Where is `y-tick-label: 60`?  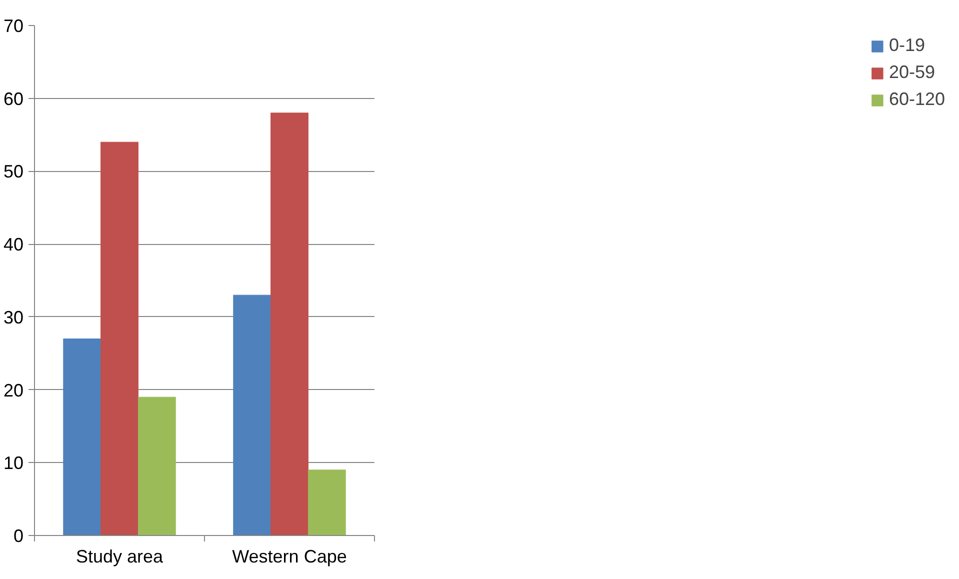
y-tick-label: 60 is located at coordinates (13, 98).